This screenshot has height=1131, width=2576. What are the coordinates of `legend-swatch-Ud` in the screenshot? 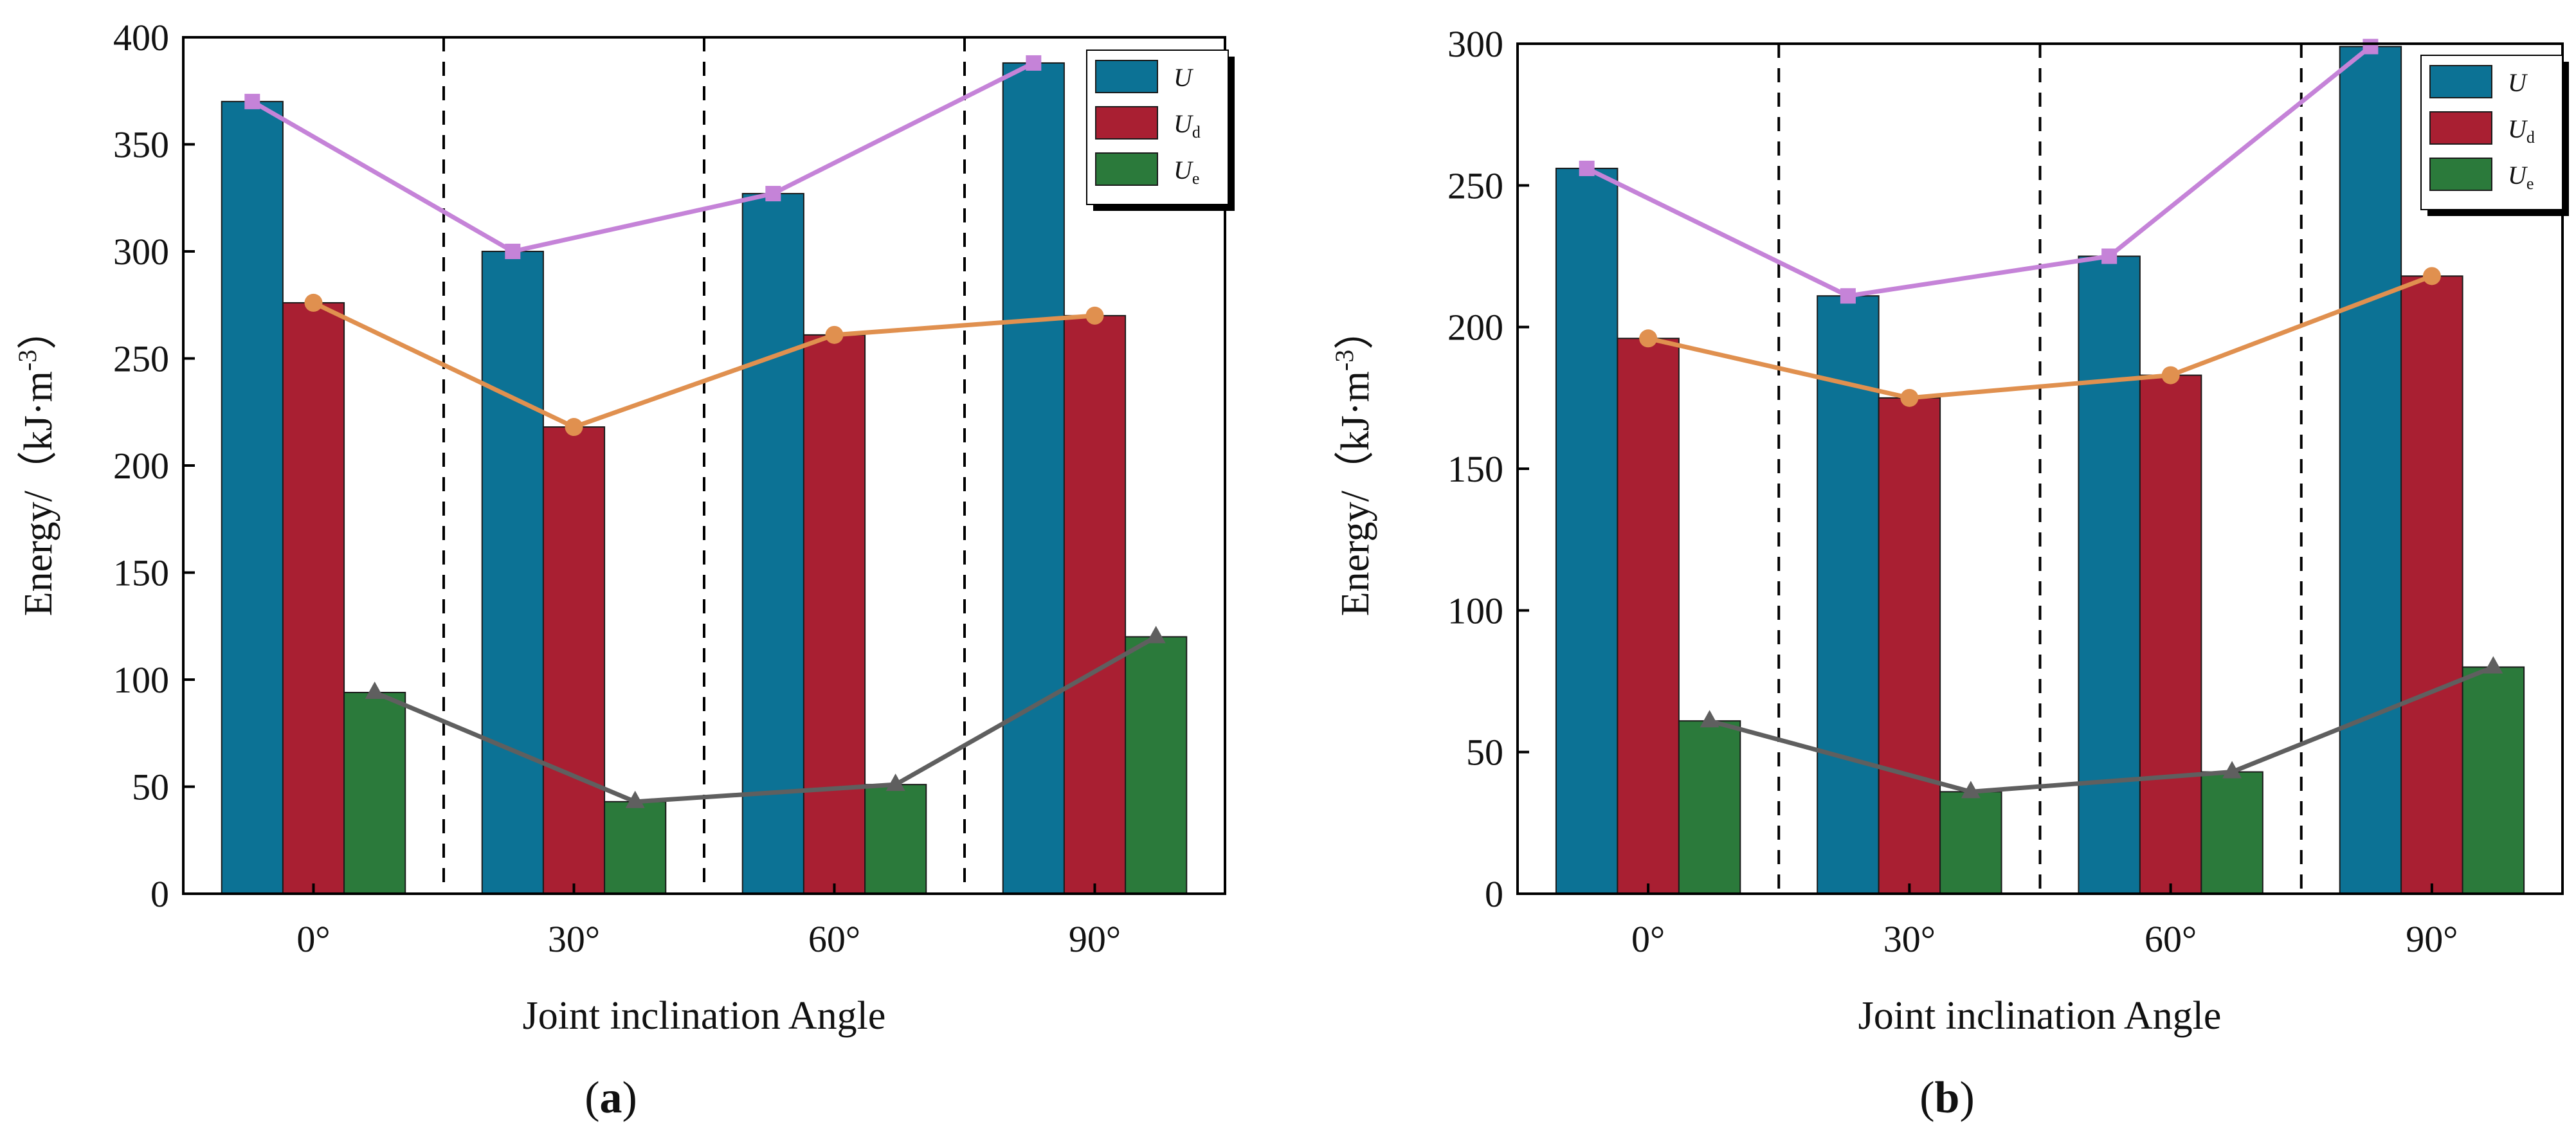 It's located at (1126, 123).